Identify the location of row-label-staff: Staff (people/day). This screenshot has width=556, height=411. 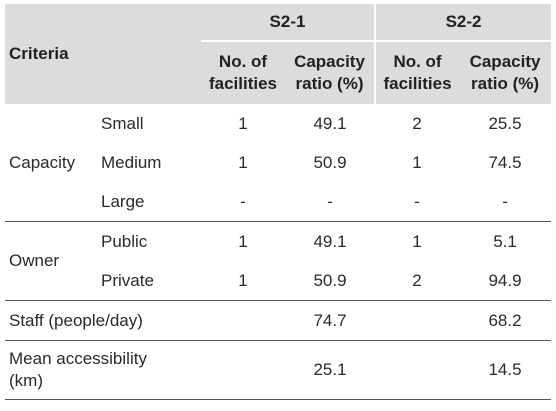
(103, 320).